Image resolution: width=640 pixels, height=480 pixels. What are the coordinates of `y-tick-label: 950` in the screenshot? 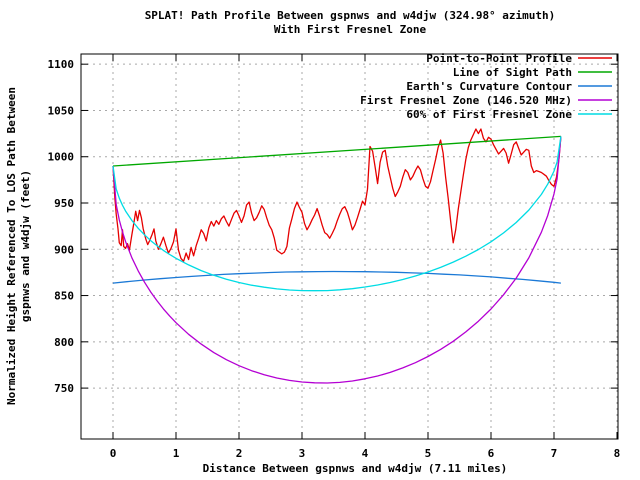 It's located at (64, 203).